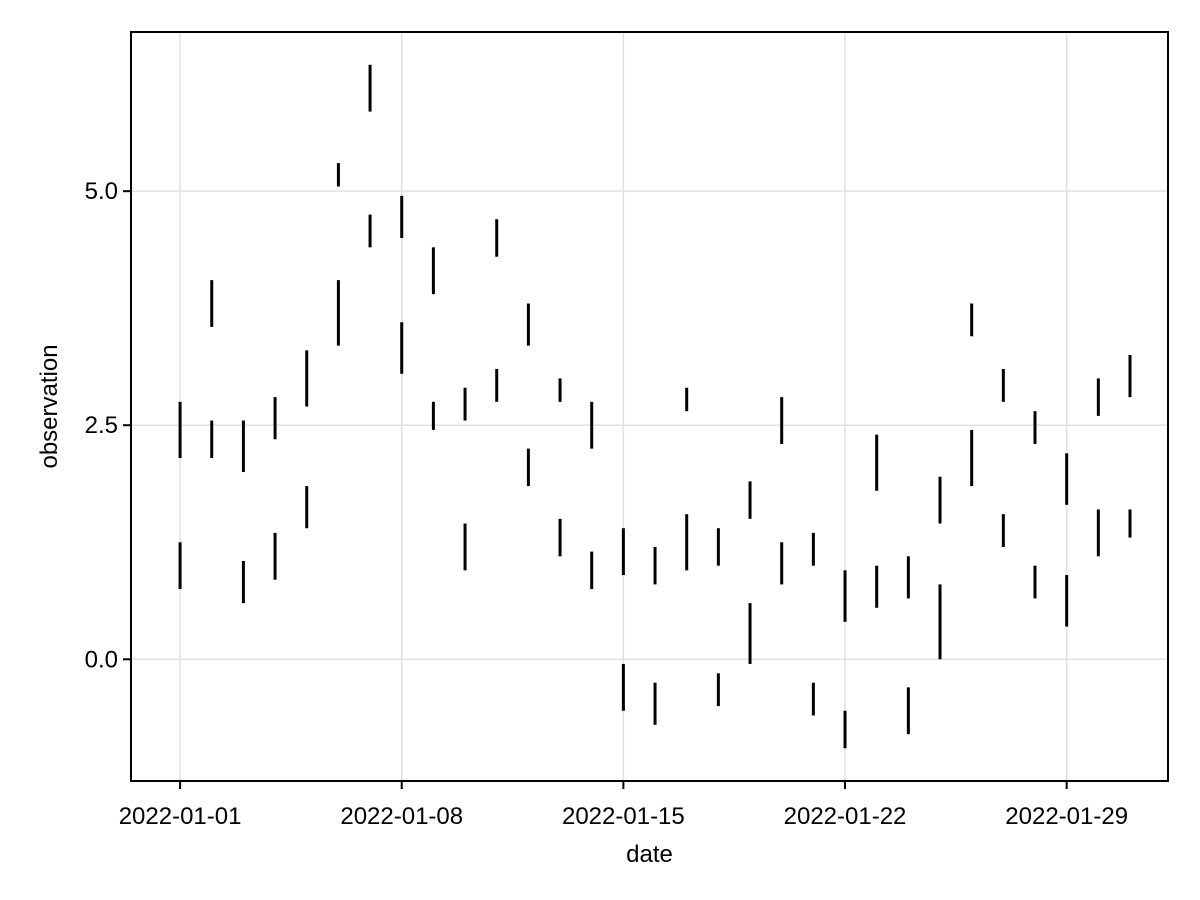 This screenshot has height=900, width=1200. I want to click on y-axis-ticks: 0.0 2.5 5.0, so click(108, 425).